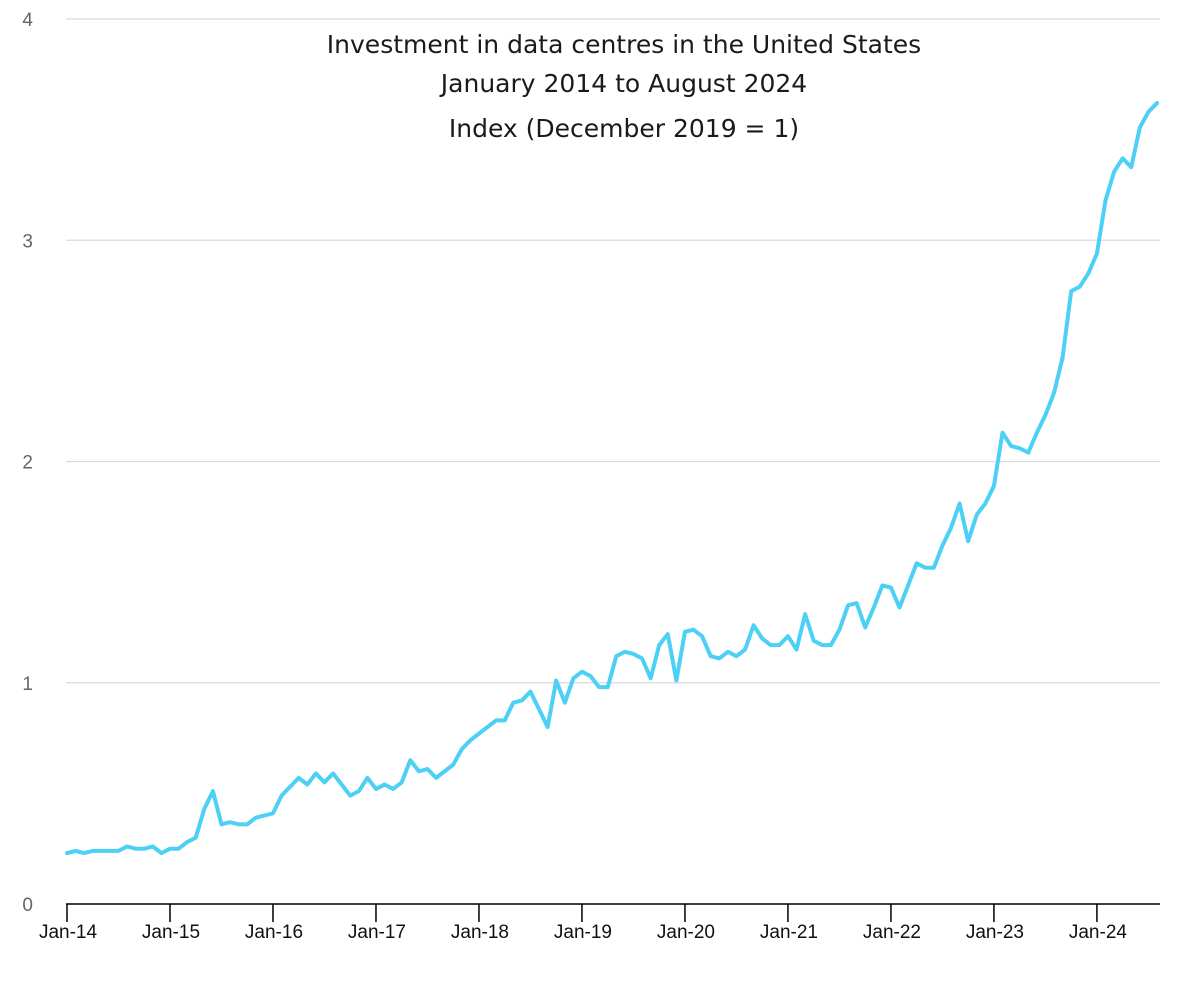  What do you see at coordinates (624, 128) in the screenshot?
I see `chart-subtitle-index-base: Index (December 2019 = 1)` at bounding box center [624, 128].